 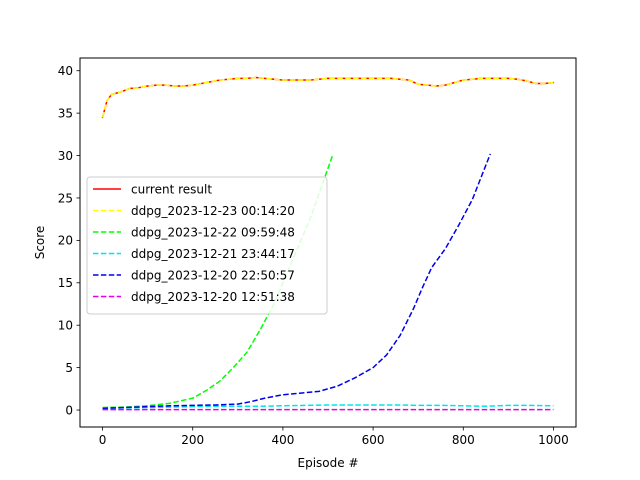 What do you see at coordinates (69, 410) in the screenshot?
I see `y-tick-label: 0` at bounding box center [69, 410].